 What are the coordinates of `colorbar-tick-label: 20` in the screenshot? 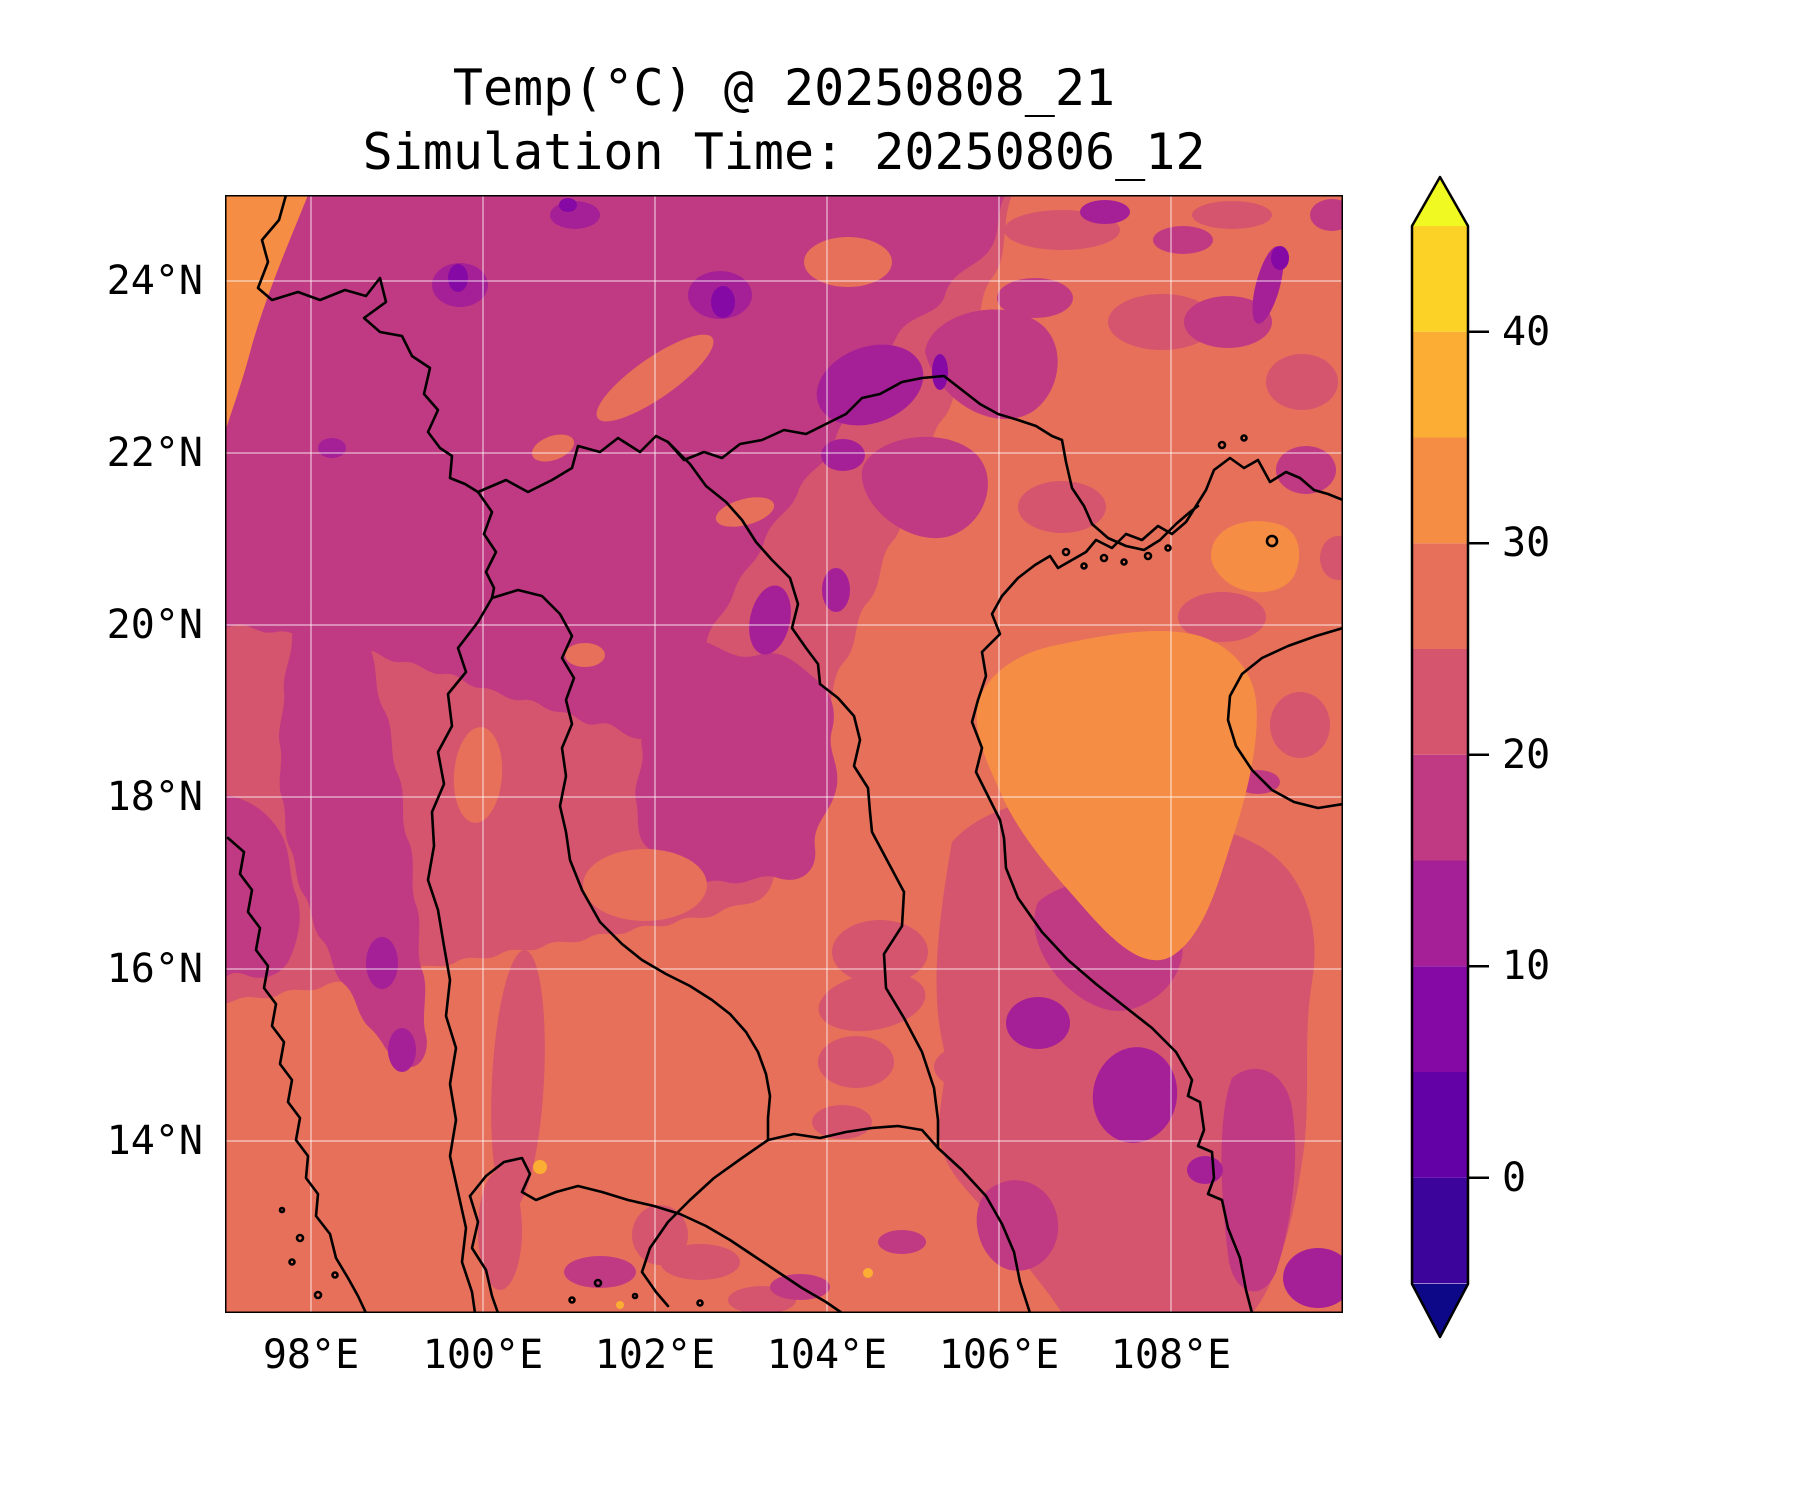 It's located at (1526, 754).